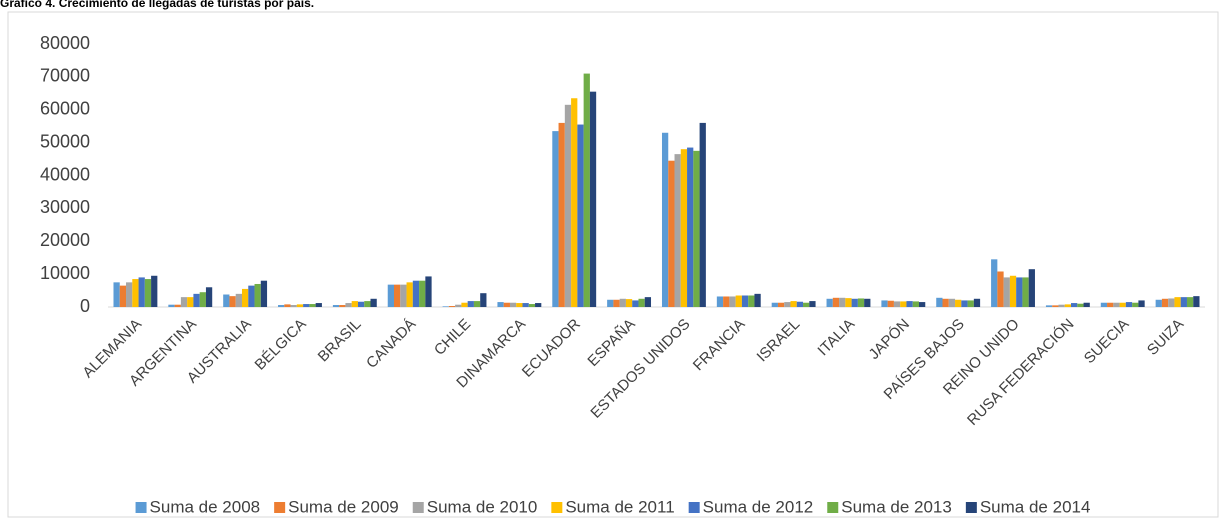 This screenshot has height=523, width=1224. Describe the element at coordinates (619, 506) in the screenshot. I see `legend-label: Suma de 2011` at that location.